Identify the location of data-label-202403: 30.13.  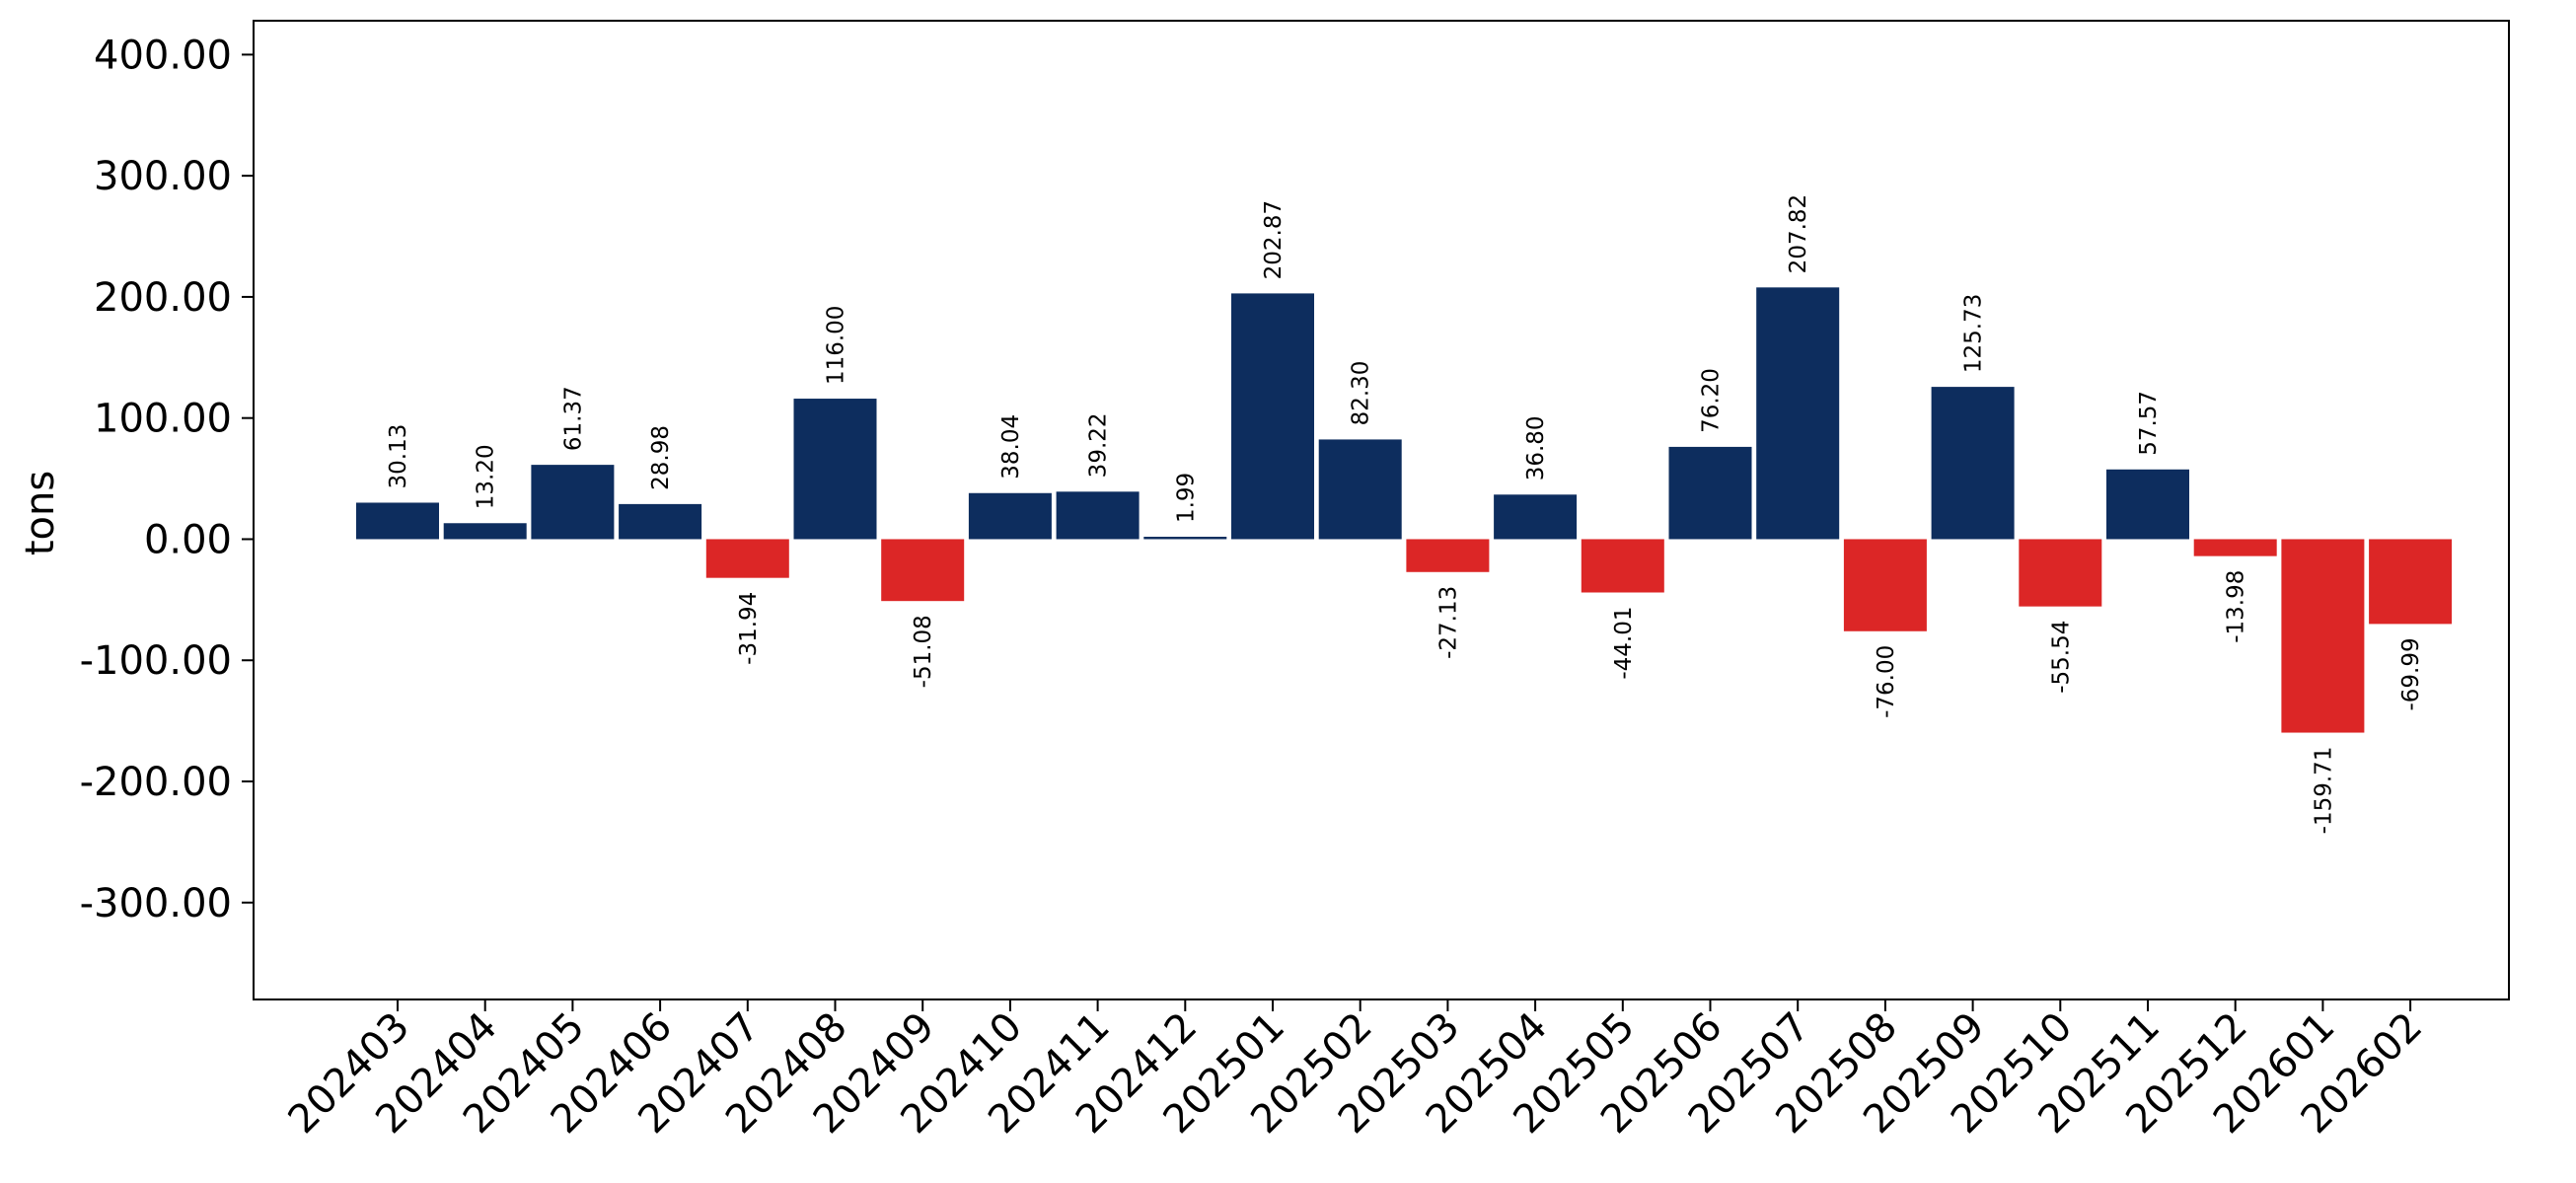
(398, 456).